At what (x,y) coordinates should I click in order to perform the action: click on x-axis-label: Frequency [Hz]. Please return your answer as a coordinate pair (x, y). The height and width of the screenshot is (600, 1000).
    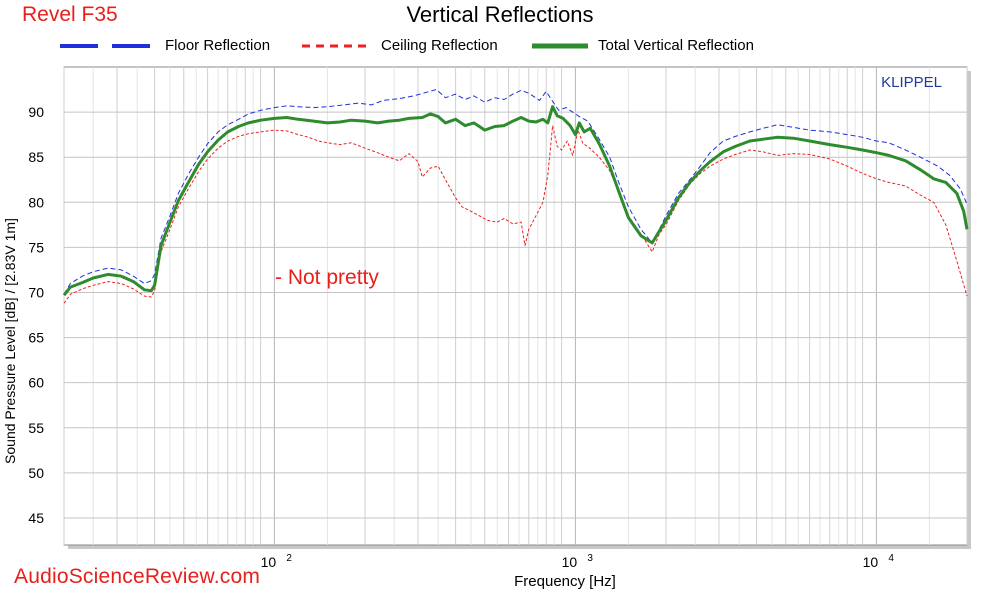
    Looking at the image, I should click on (565, 581).